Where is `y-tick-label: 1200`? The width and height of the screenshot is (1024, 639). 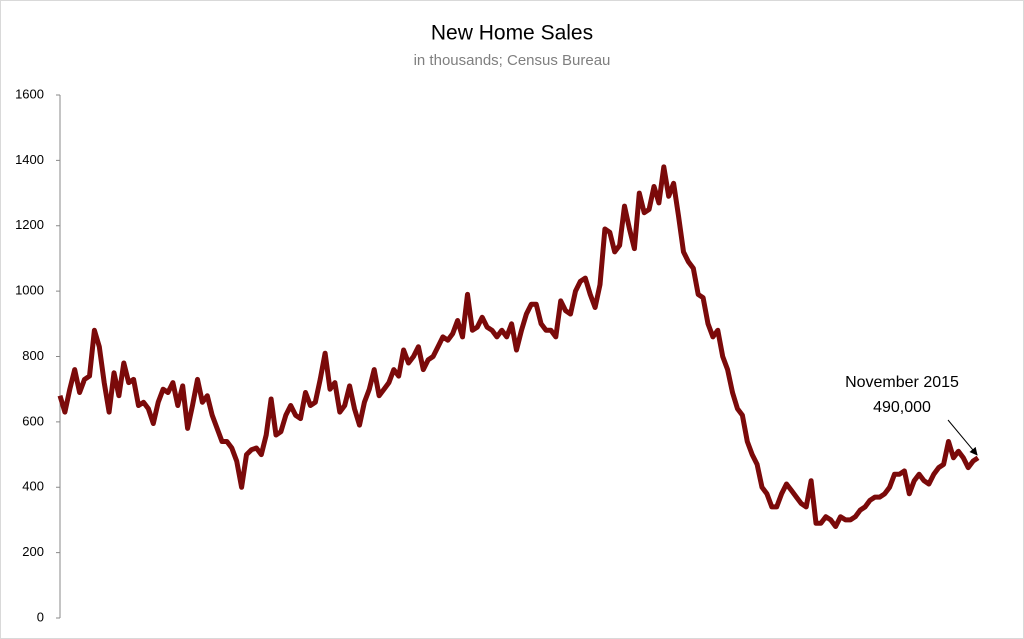
y-tick-label: 1200 is located at coordinates (29, 224).